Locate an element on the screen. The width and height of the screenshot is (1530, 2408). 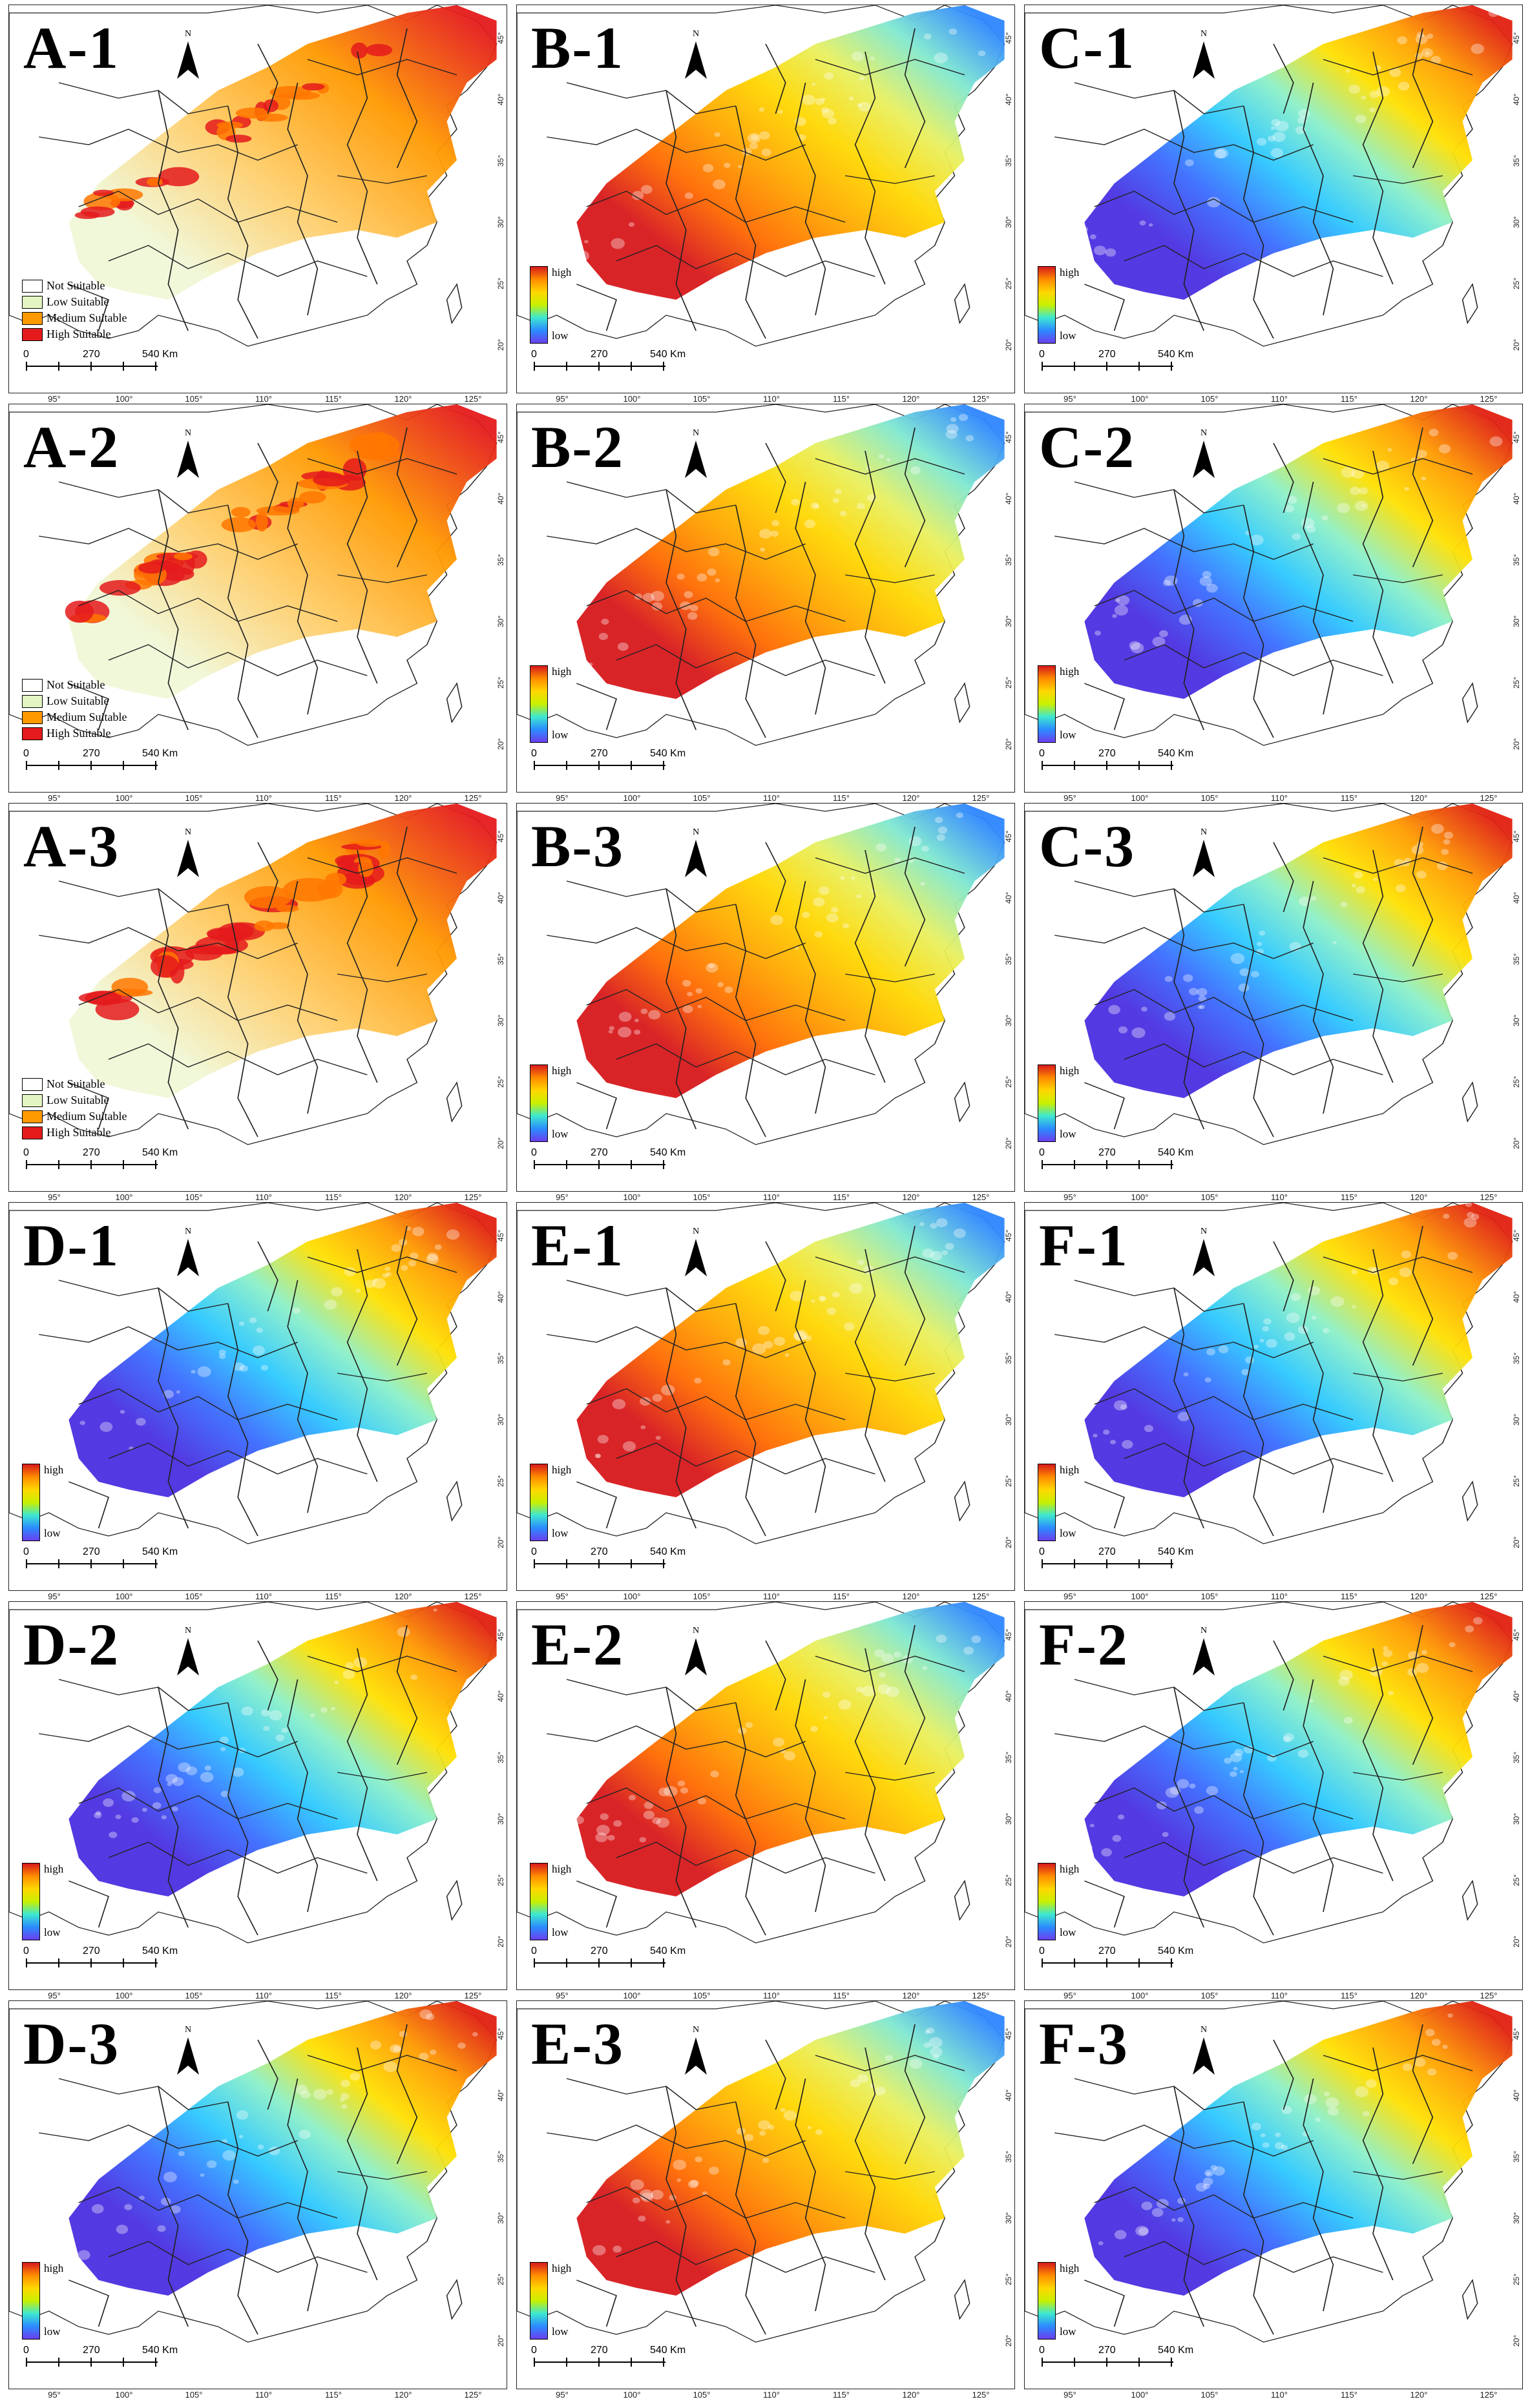
scale-tick-label: 540 Km is located at coordinates (1176, 354).